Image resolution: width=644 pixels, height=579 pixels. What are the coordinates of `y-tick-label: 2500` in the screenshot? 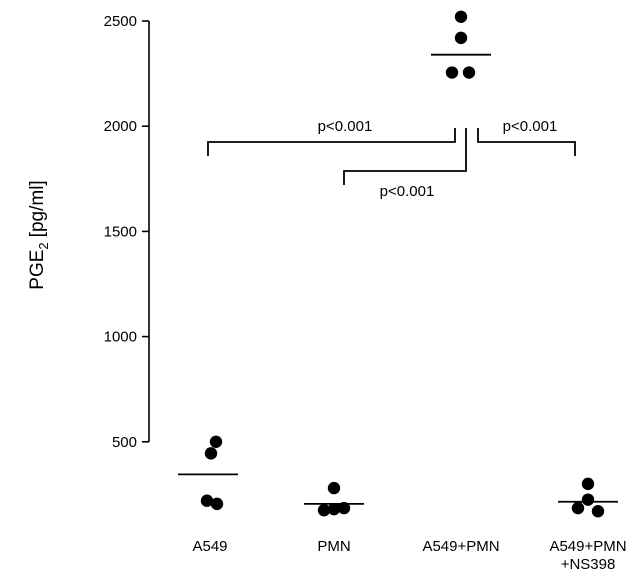 It's located at (120, 21).